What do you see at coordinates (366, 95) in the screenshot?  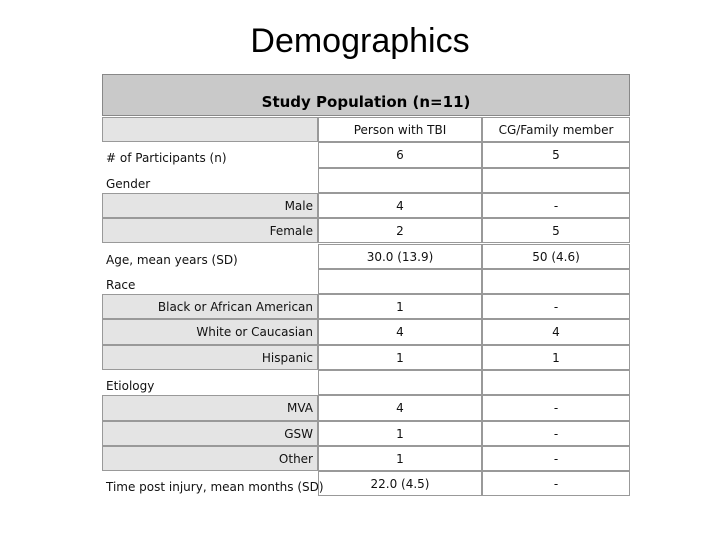 I see `table-caption: Study Population (n=11)` at bounding box center [366, 95].